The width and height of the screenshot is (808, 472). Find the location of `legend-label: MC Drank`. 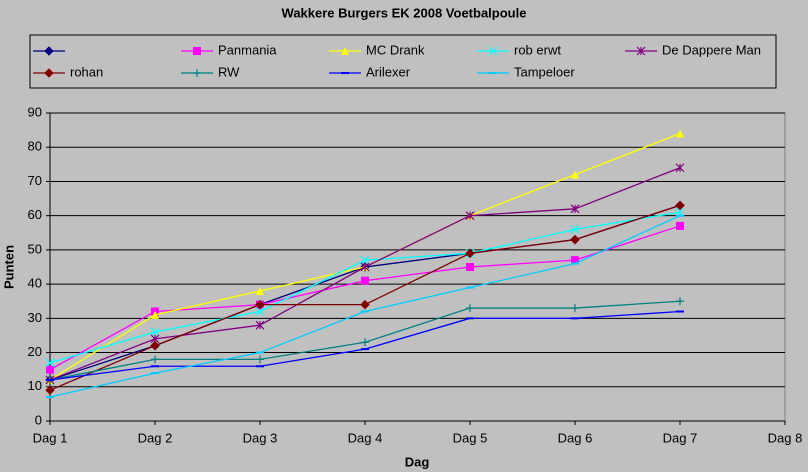

legend-label: MC Drank is located at coordinates (395, 49).